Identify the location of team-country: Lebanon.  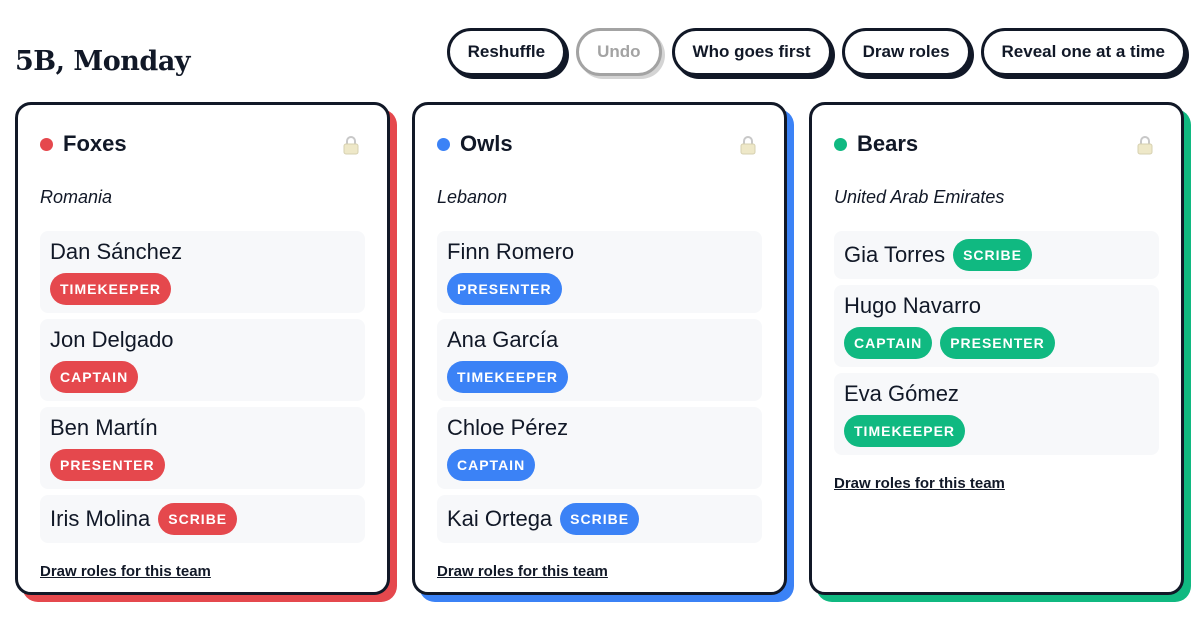
(472, 197).